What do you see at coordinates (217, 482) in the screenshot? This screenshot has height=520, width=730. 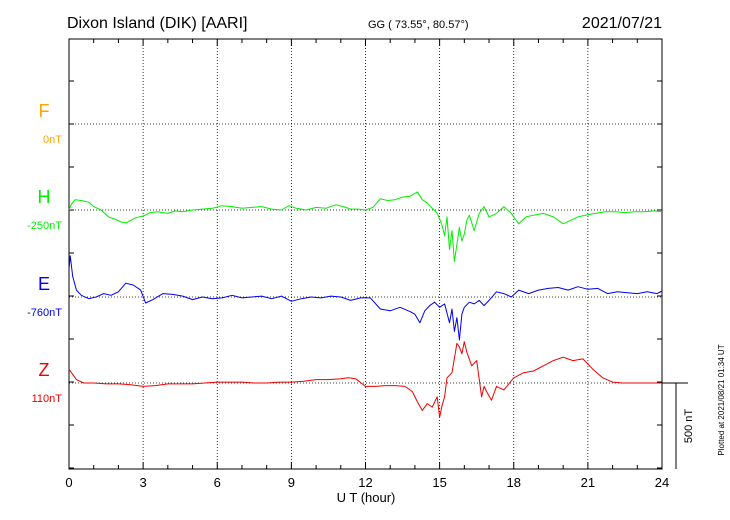 I see `x-tick-label-6: 6` at bounding box center [217, 482].